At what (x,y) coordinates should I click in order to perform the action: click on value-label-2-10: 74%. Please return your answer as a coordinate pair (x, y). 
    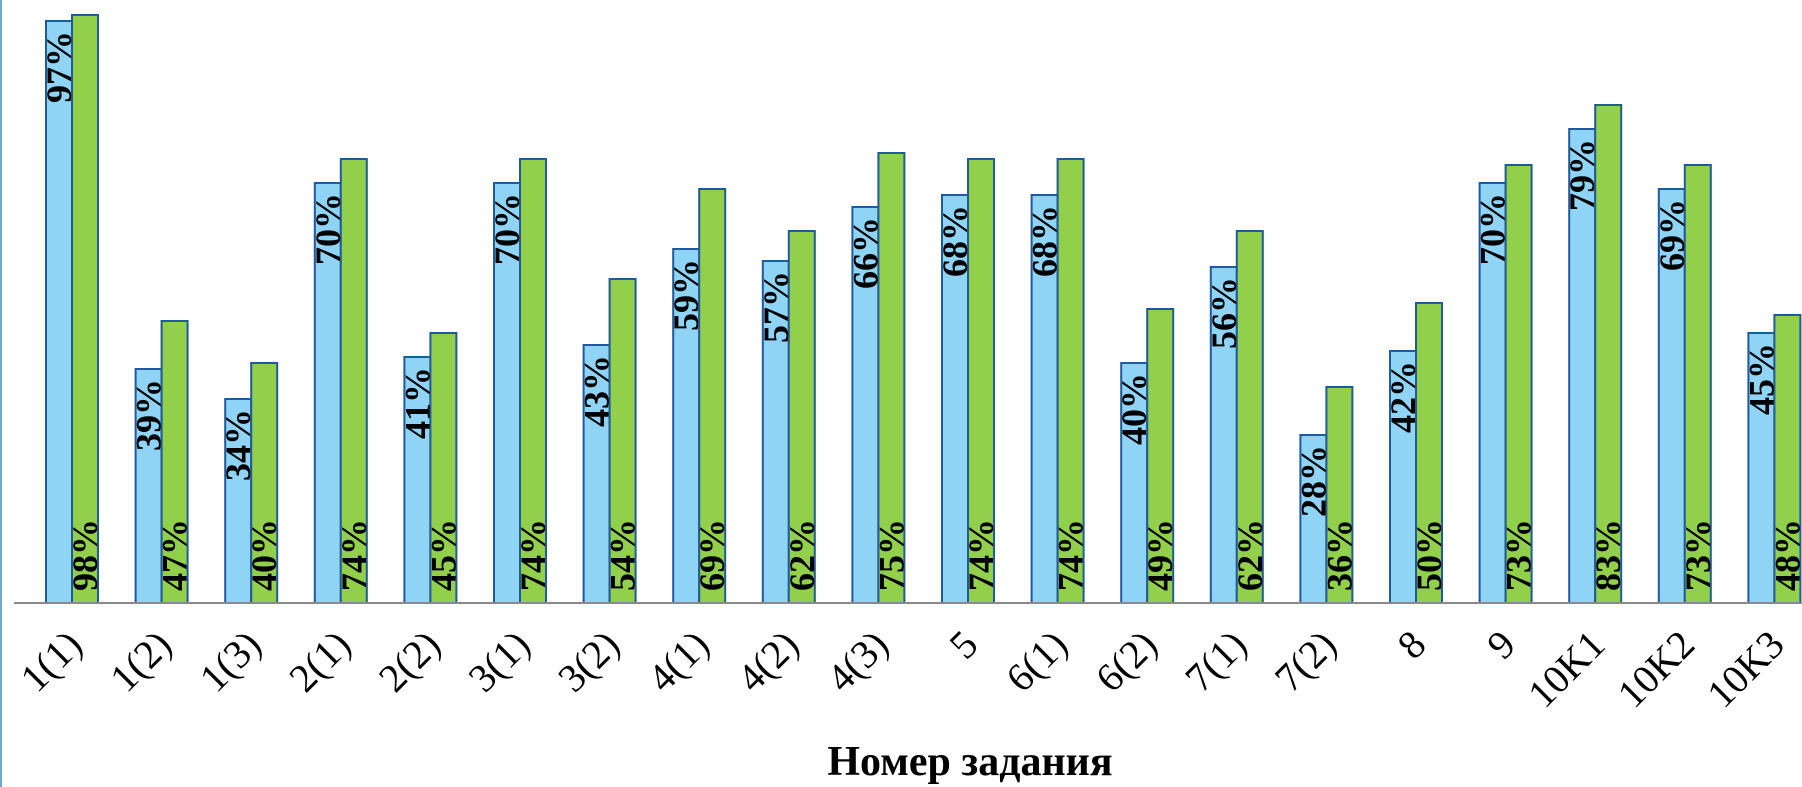
    Looking at the image, I should click on (981, 555).